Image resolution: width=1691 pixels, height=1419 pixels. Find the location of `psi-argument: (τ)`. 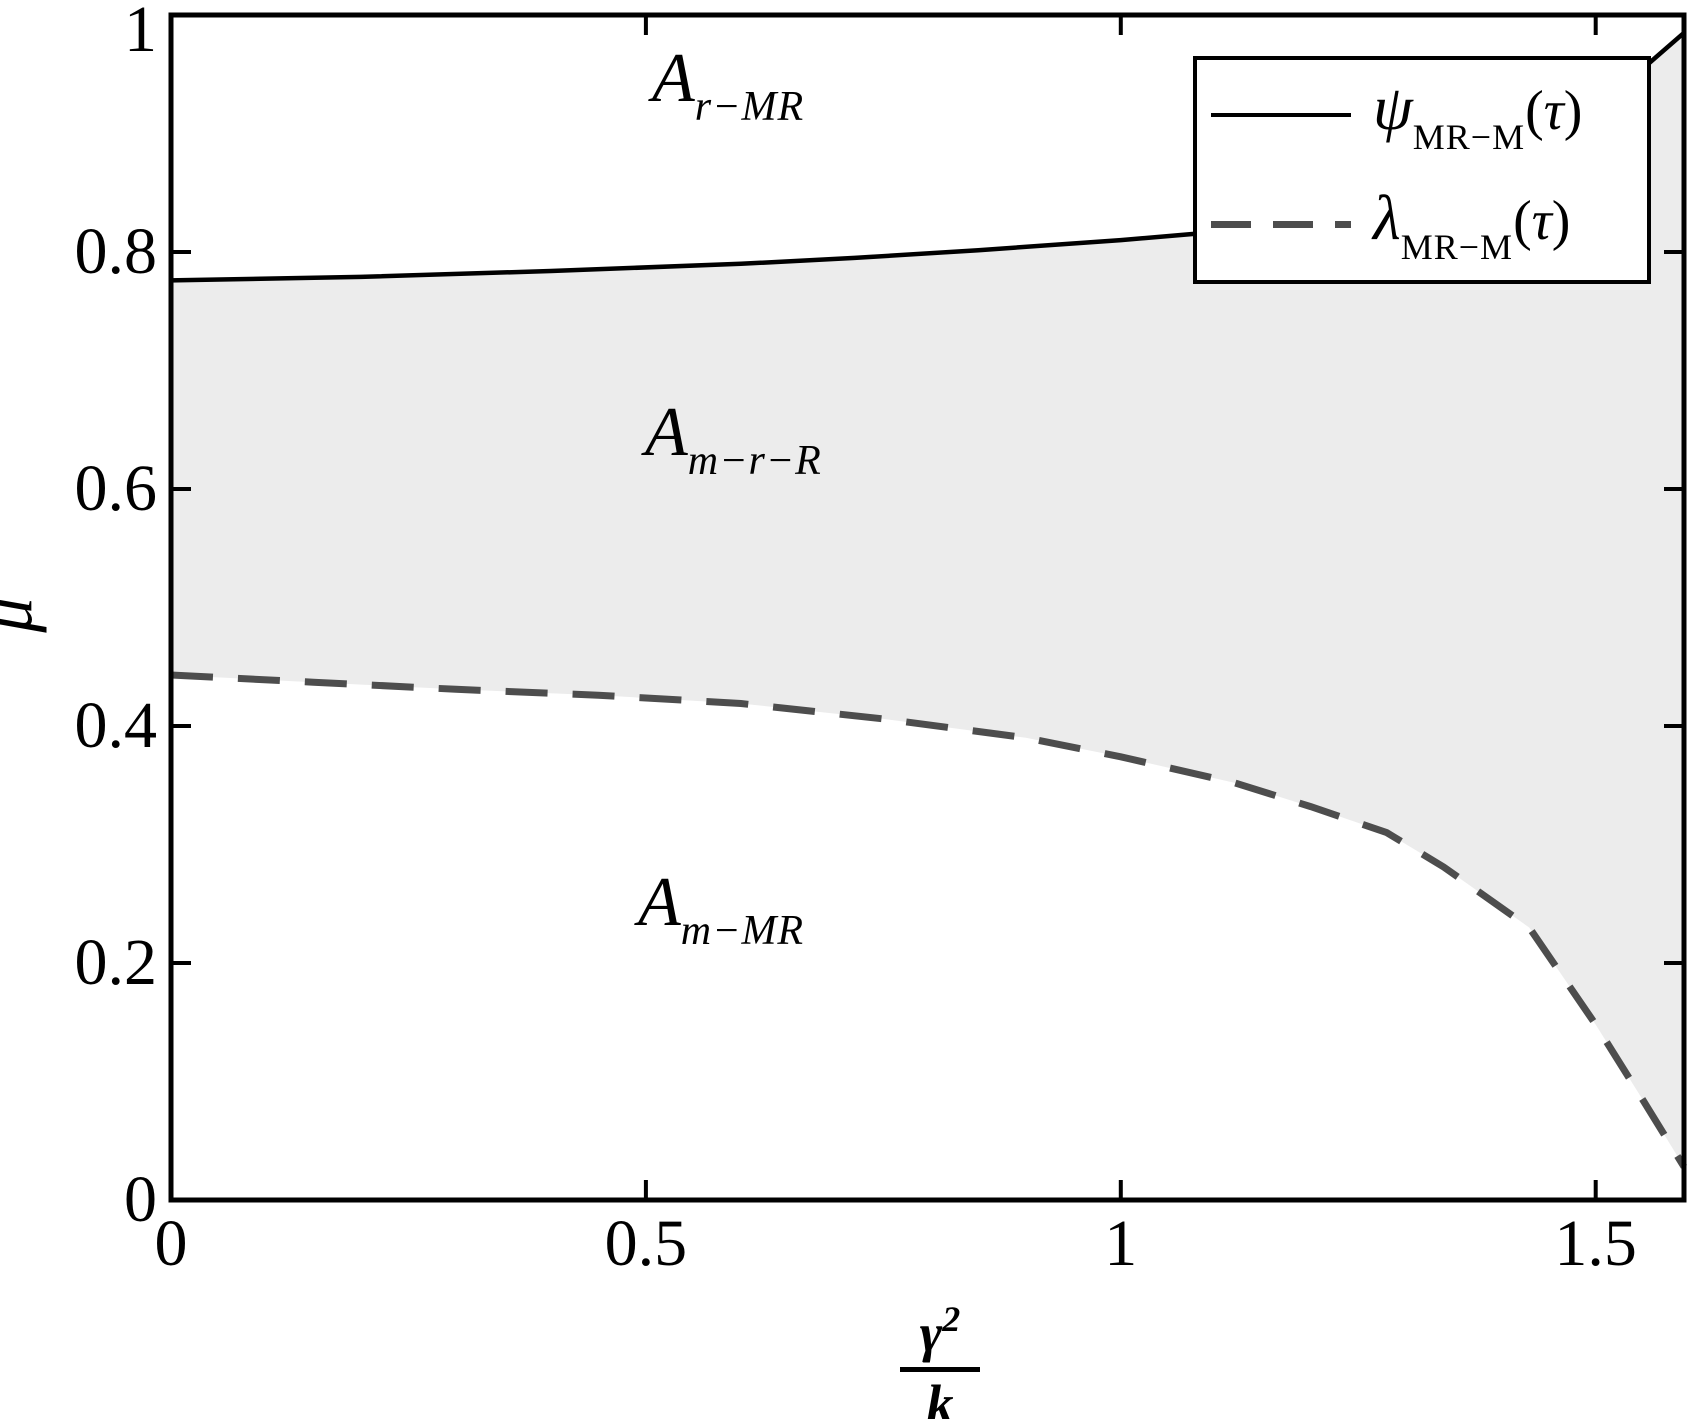

psi-argument: (τ) is located at coordinates (1554, 110).